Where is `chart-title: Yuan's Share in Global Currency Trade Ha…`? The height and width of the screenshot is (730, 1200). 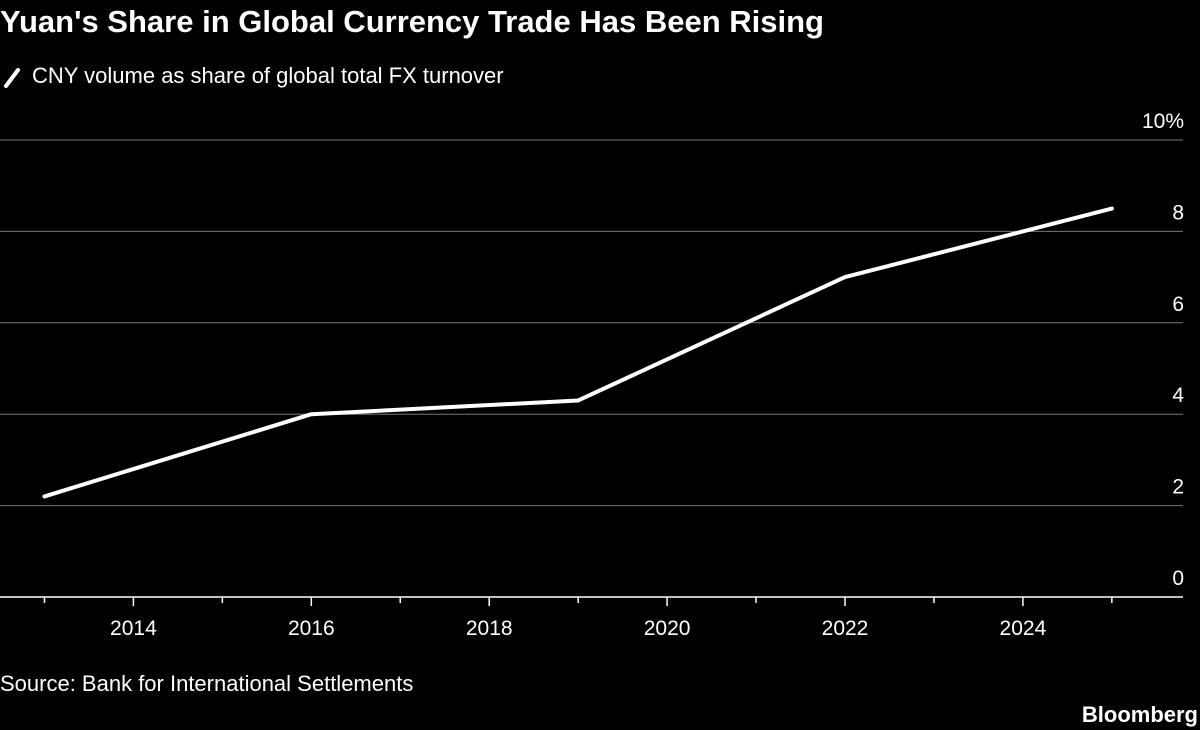 chart-title: Yuan's Share in Global Currency Trade Ha… is located at coordinates (412, 21).